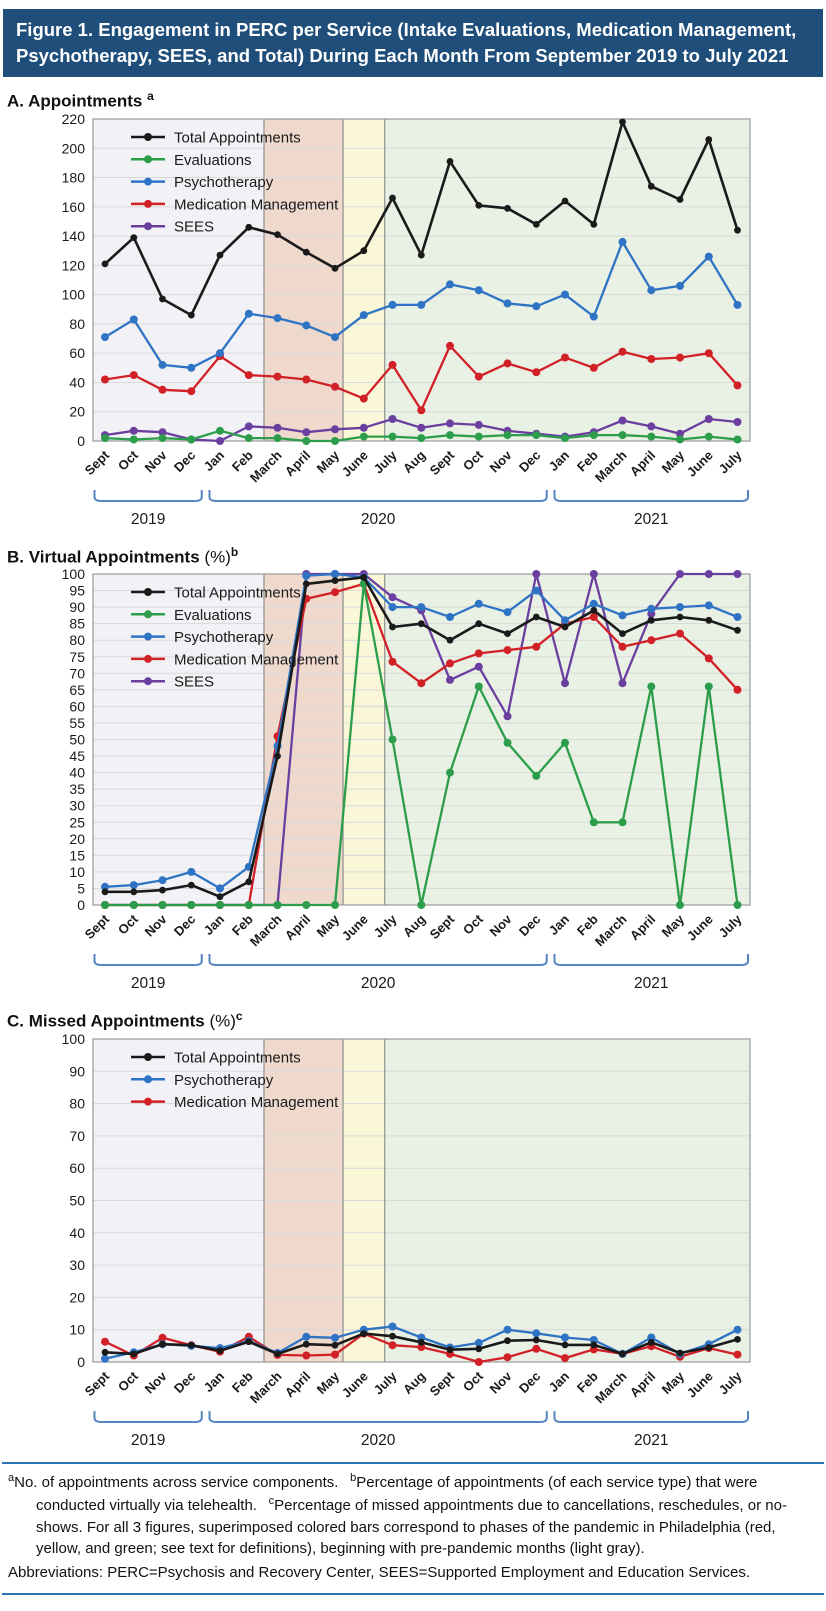  I want to click on legend-item-medication-management: Medication Management, so click(235, 204).